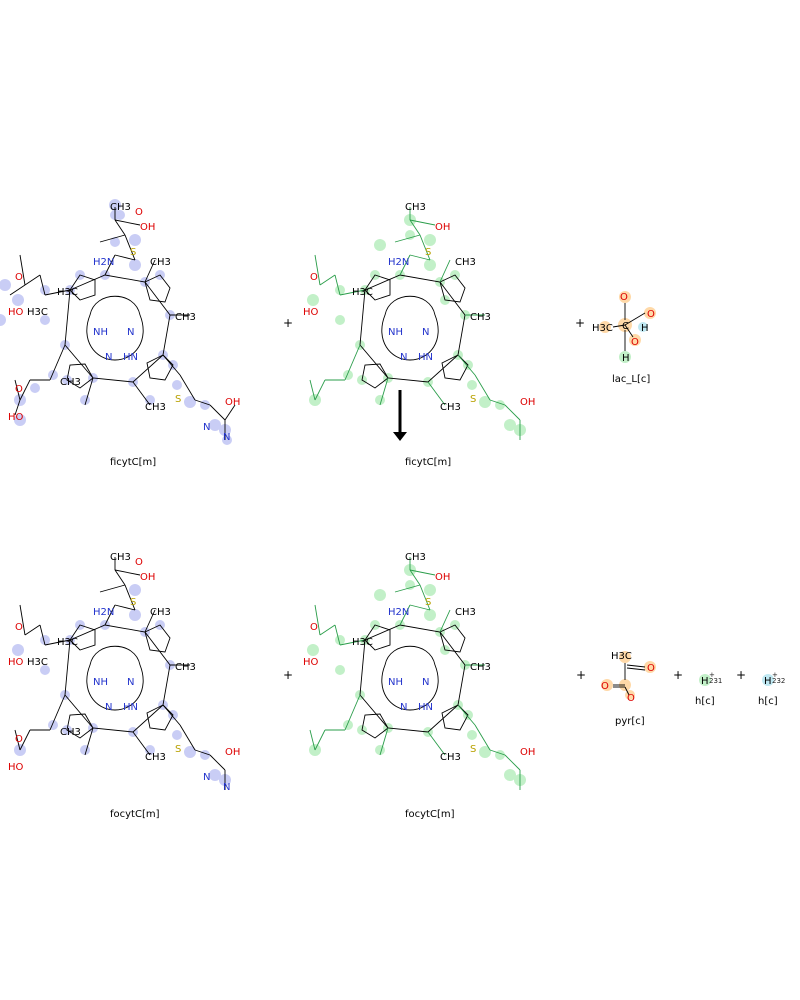 This screenshot has width=800, height=1000. I want to click on lac-bonds, so click(629, 327).